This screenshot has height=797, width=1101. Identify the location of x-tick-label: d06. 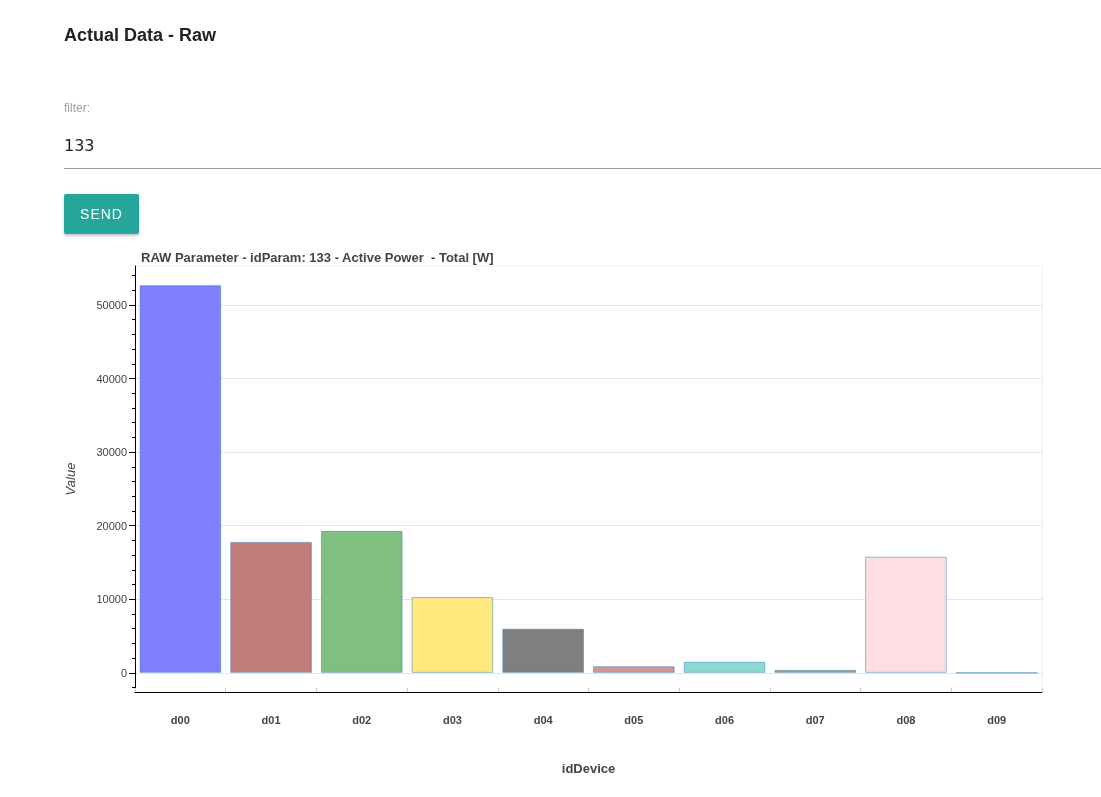
(725, 719).